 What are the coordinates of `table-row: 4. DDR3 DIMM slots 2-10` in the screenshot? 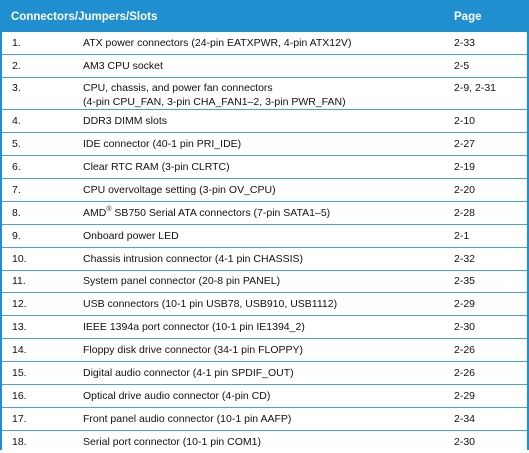 It's located at (264, 121).